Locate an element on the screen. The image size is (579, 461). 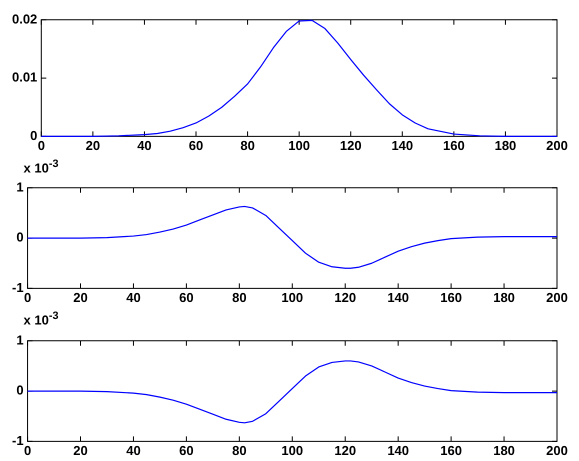
y-tick-label: 0.01 is located at coordinates (25, 77).